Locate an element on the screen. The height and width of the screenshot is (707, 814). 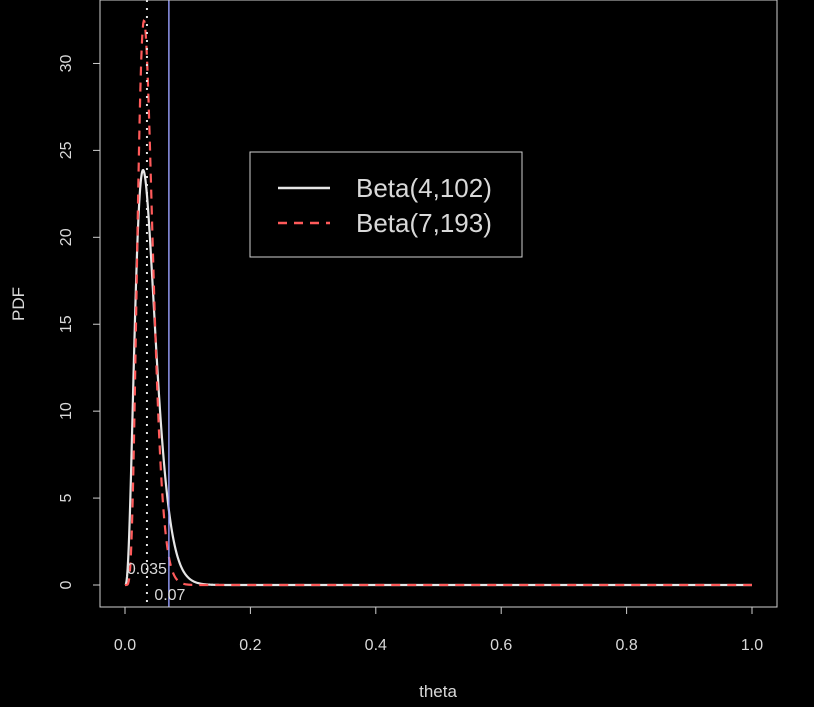
reference-line-layer: 0.035 0.07 is located at coordinates (156, 303).